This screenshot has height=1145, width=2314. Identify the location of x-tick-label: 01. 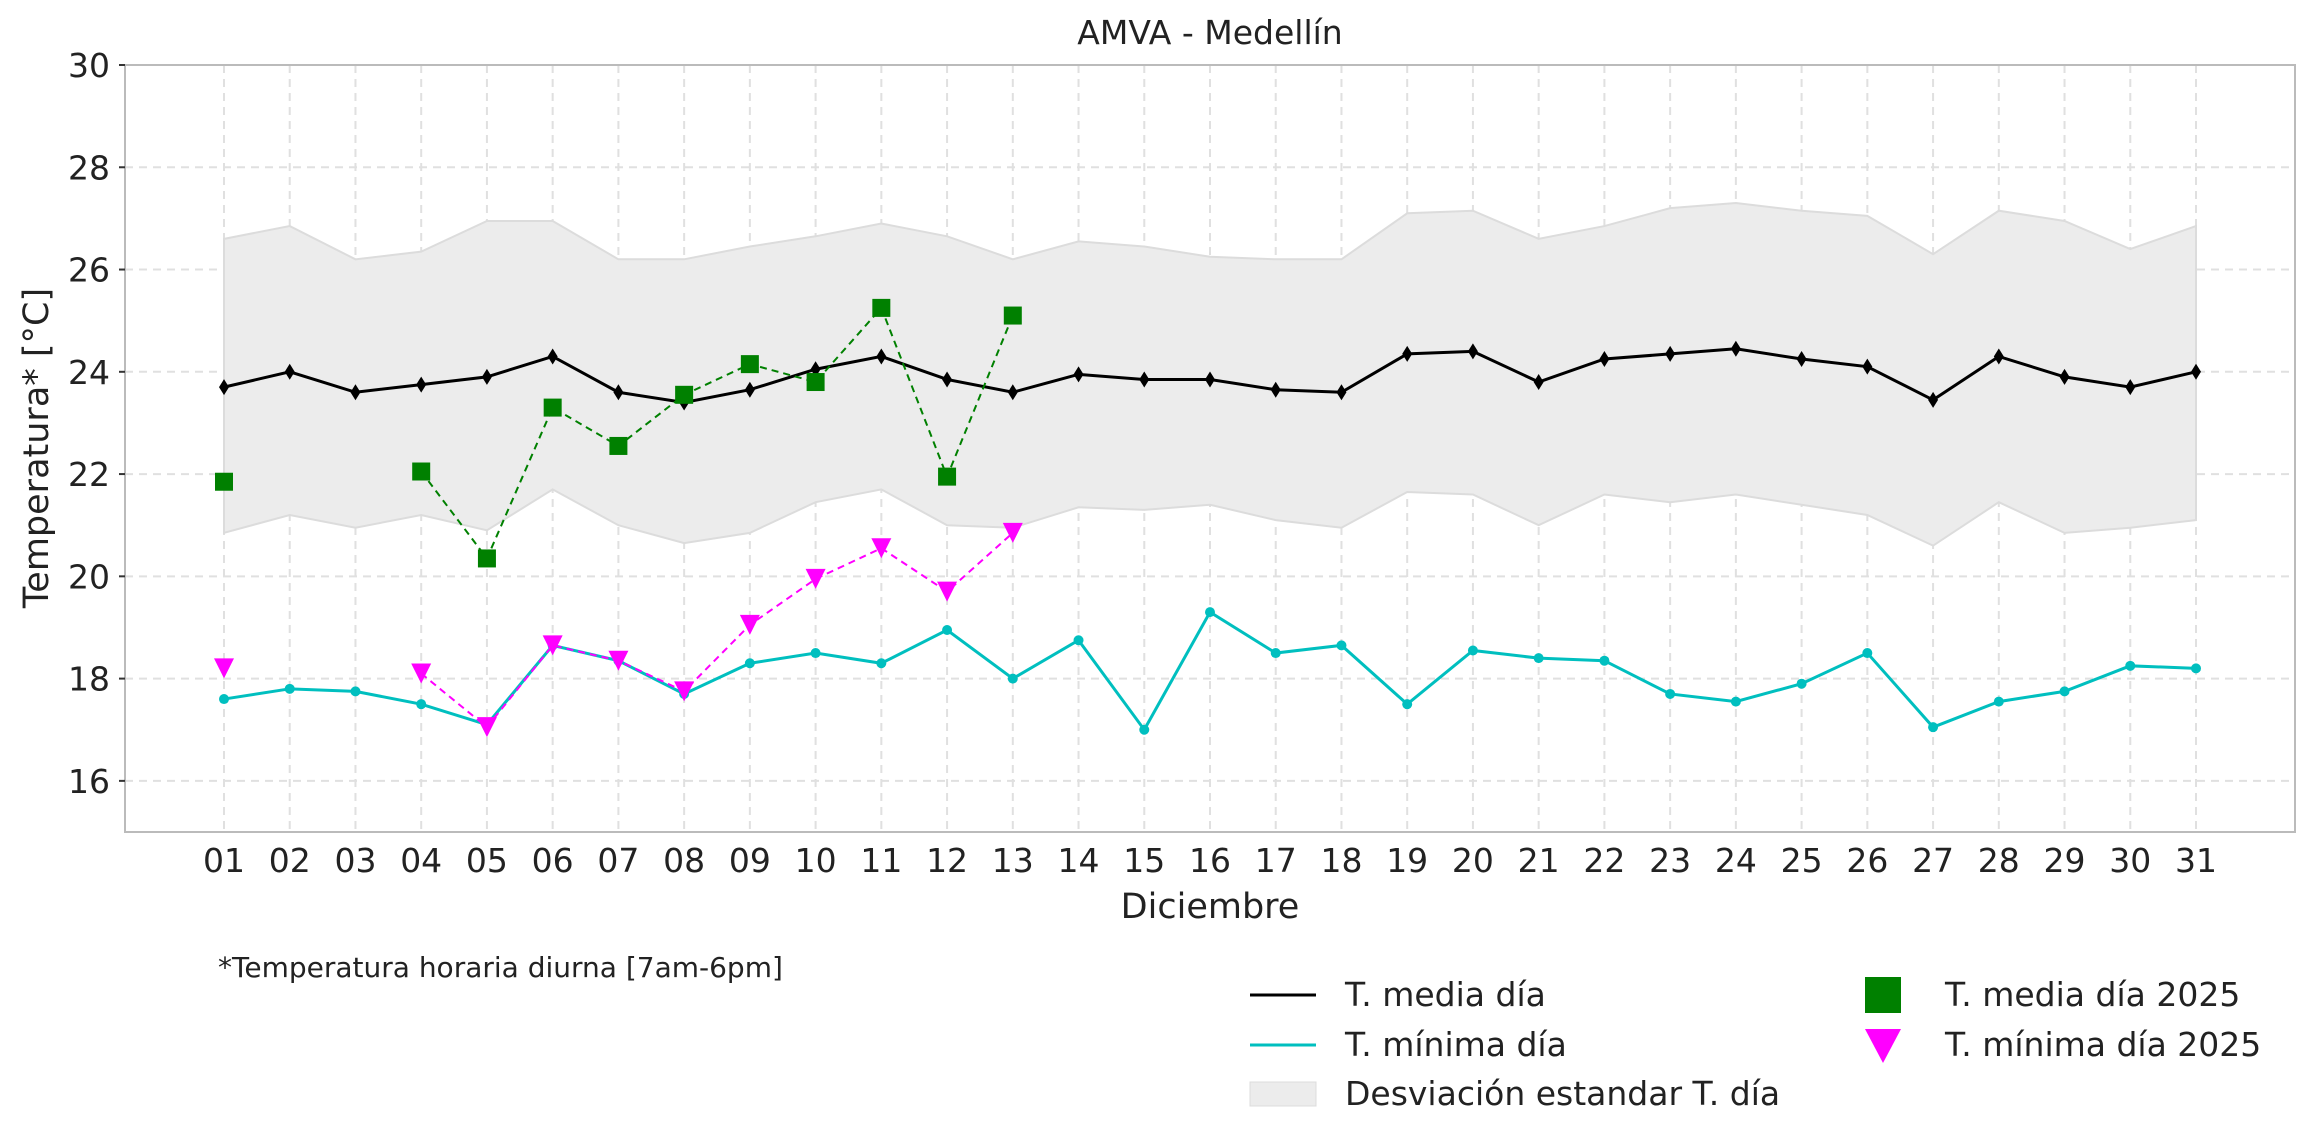
(224, 860).